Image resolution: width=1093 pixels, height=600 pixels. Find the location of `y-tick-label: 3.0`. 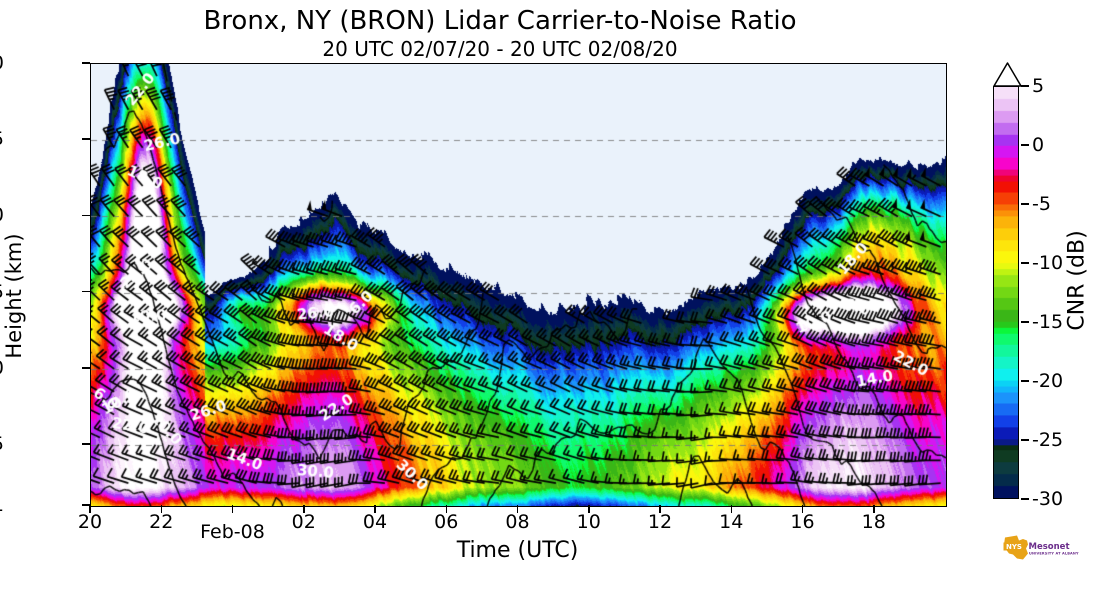

y-tick-label: 3.0 is located at coordinates (2, 63).